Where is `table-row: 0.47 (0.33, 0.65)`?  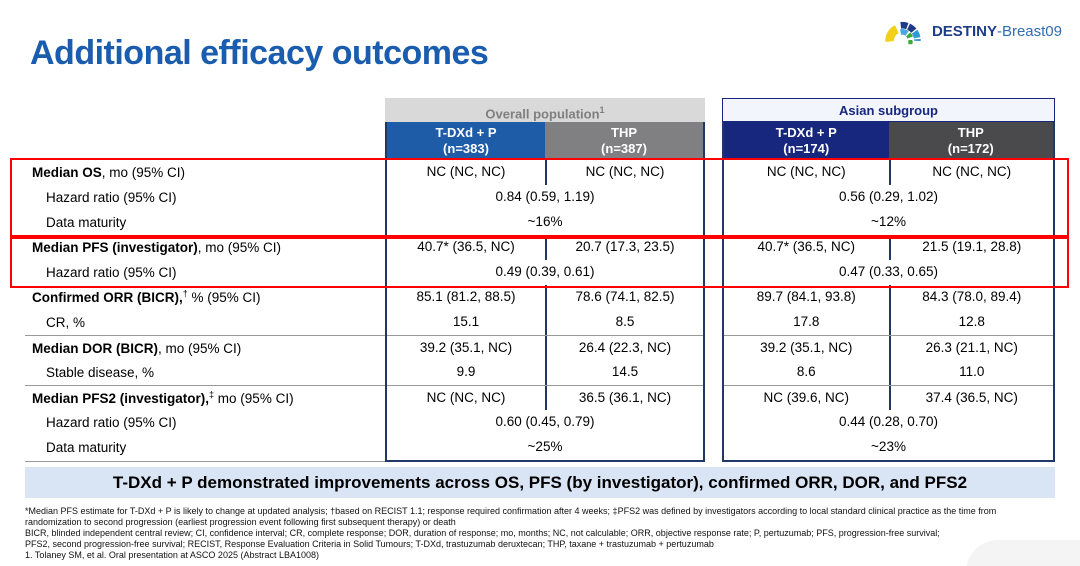
table-row: 0.47 (0.33, 0.65) is located at coordinates (888, 272).